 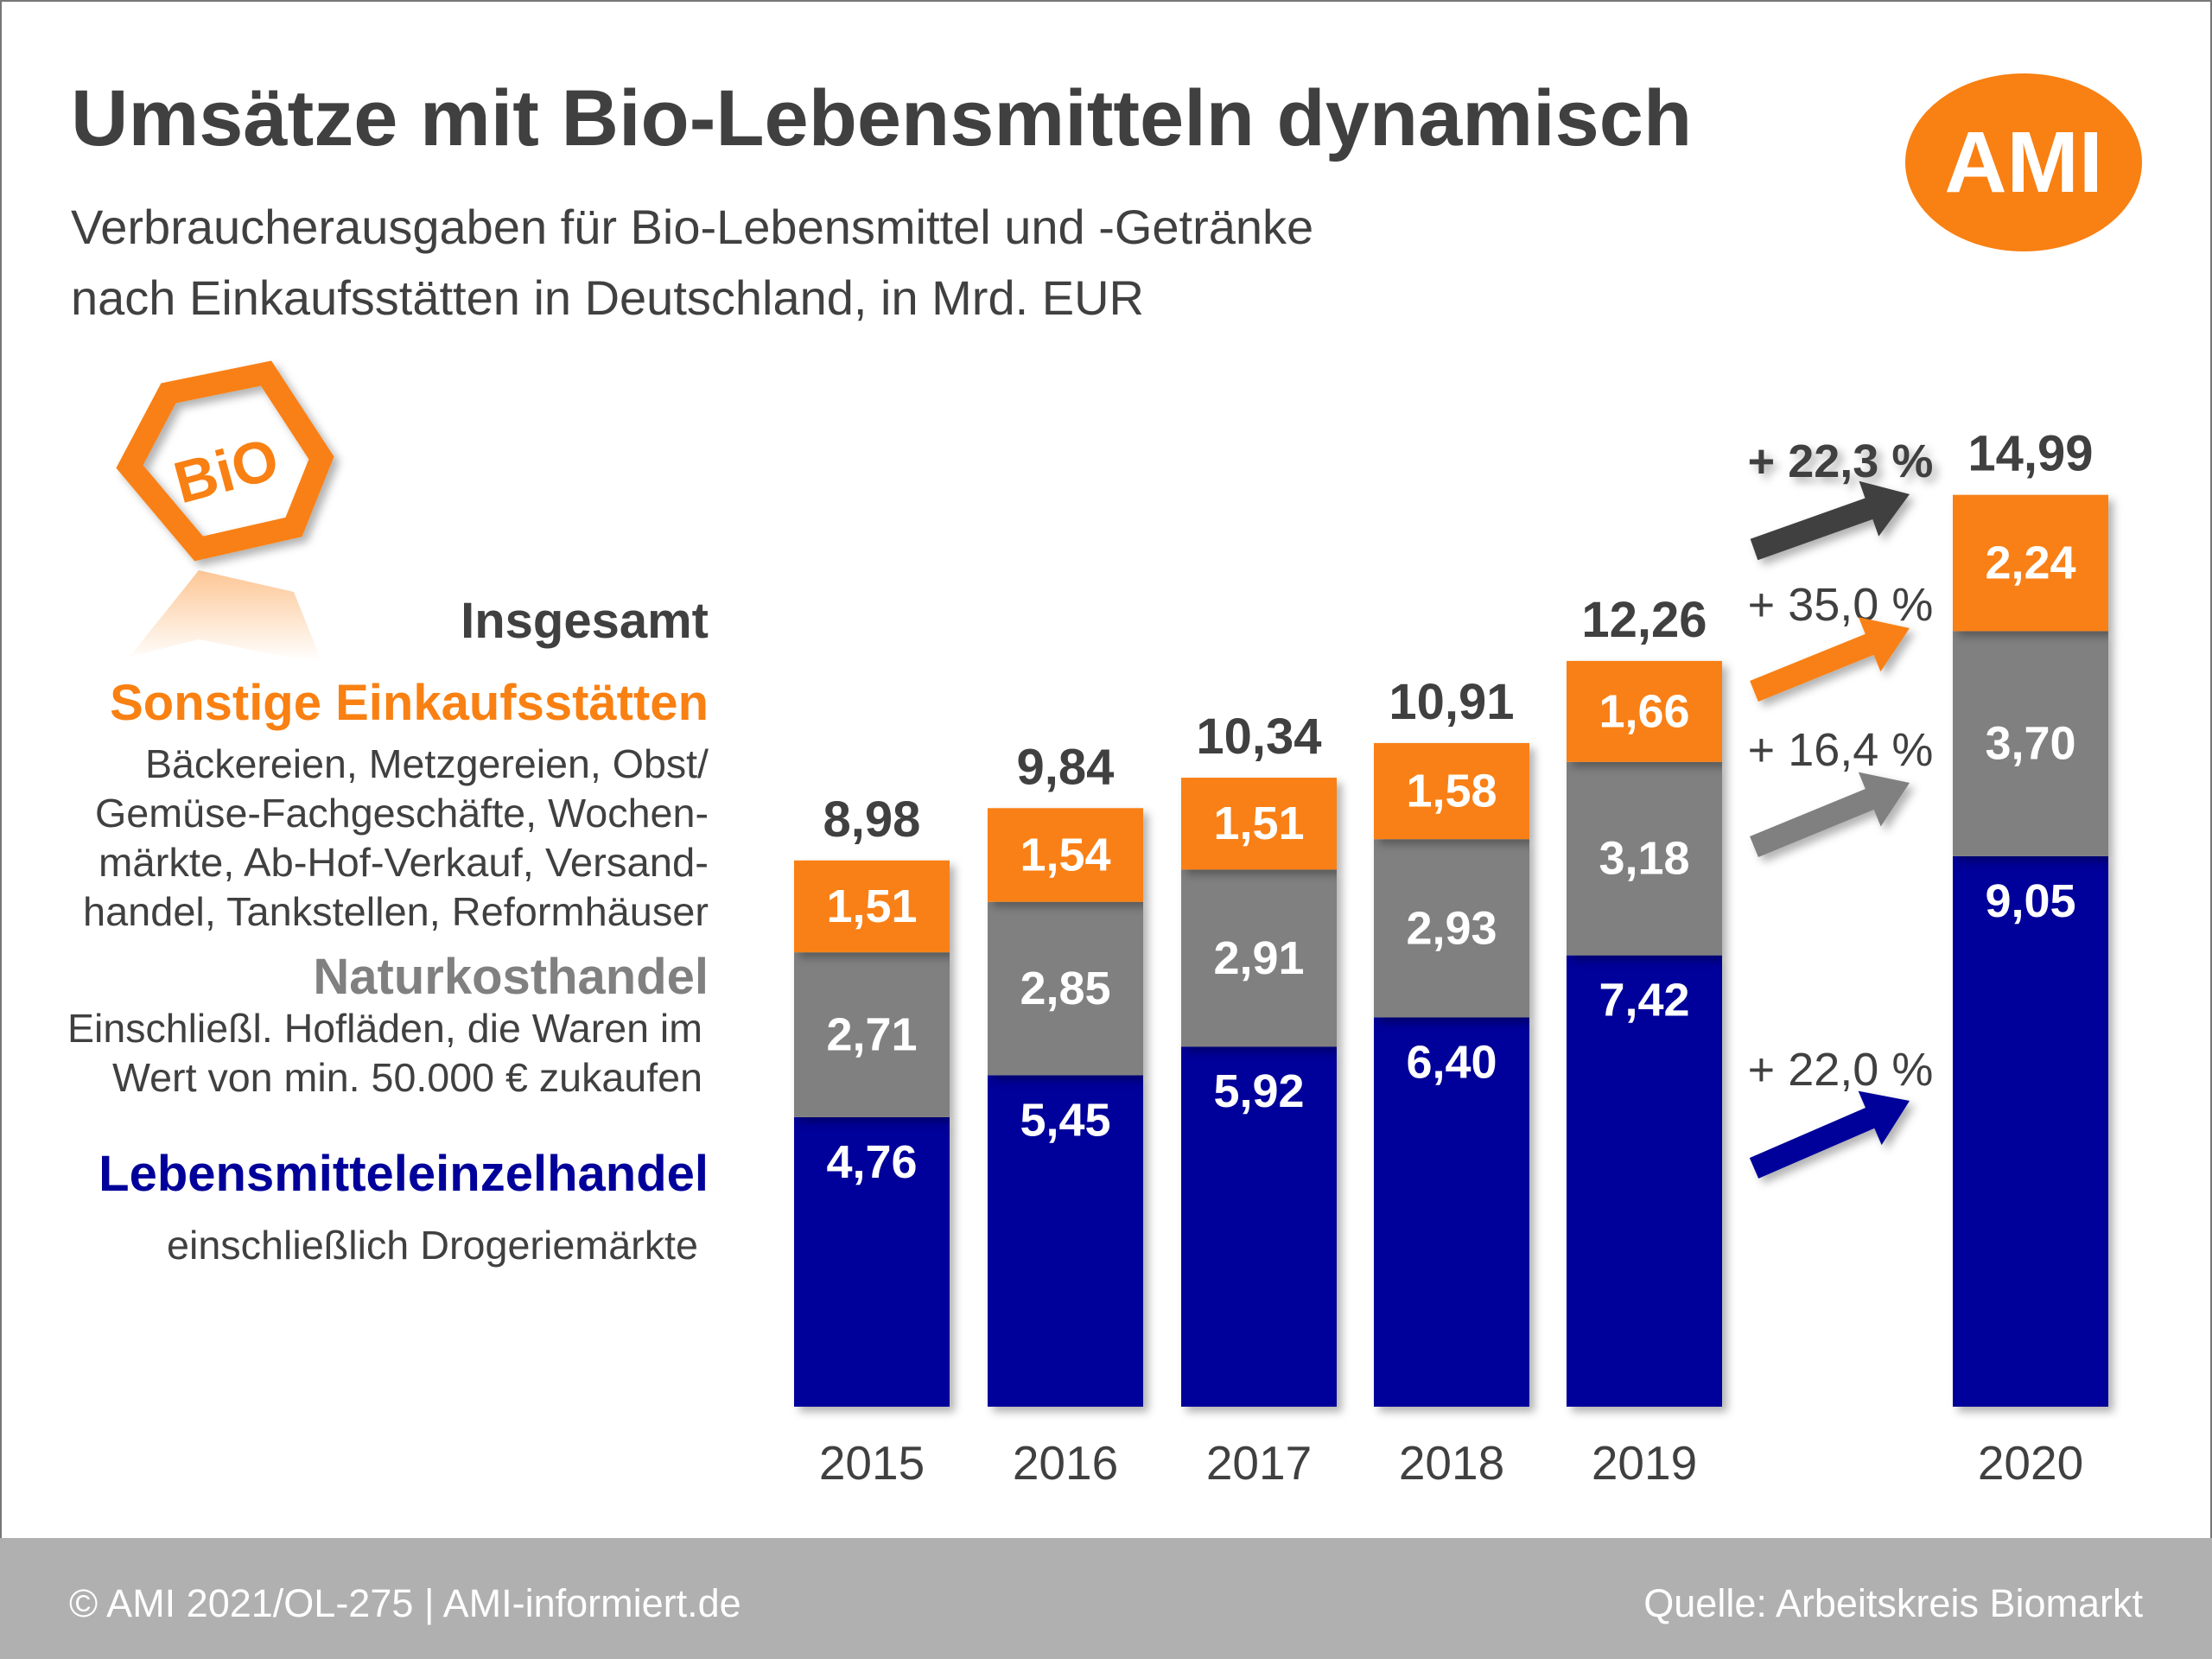 What do you see at coordinates (1451, 702) in the screenshot?
I see `total-label-2018: 10,91` at bounding box center [1451, 702].